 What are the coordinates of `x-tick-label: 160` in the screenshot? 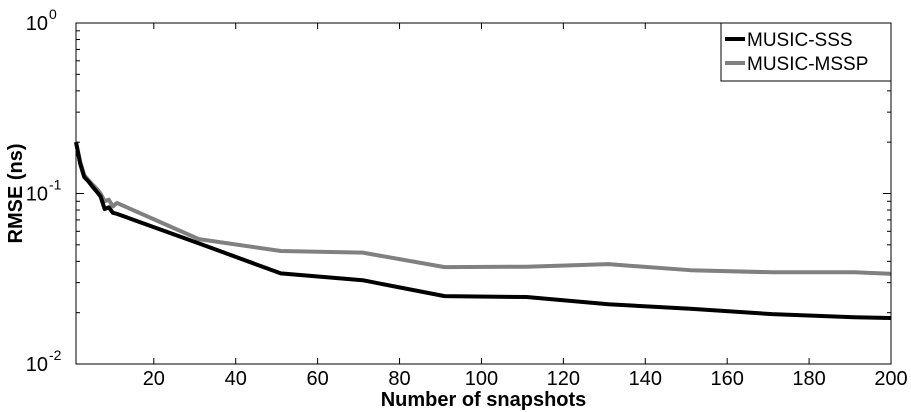 It's located at (726, 379).